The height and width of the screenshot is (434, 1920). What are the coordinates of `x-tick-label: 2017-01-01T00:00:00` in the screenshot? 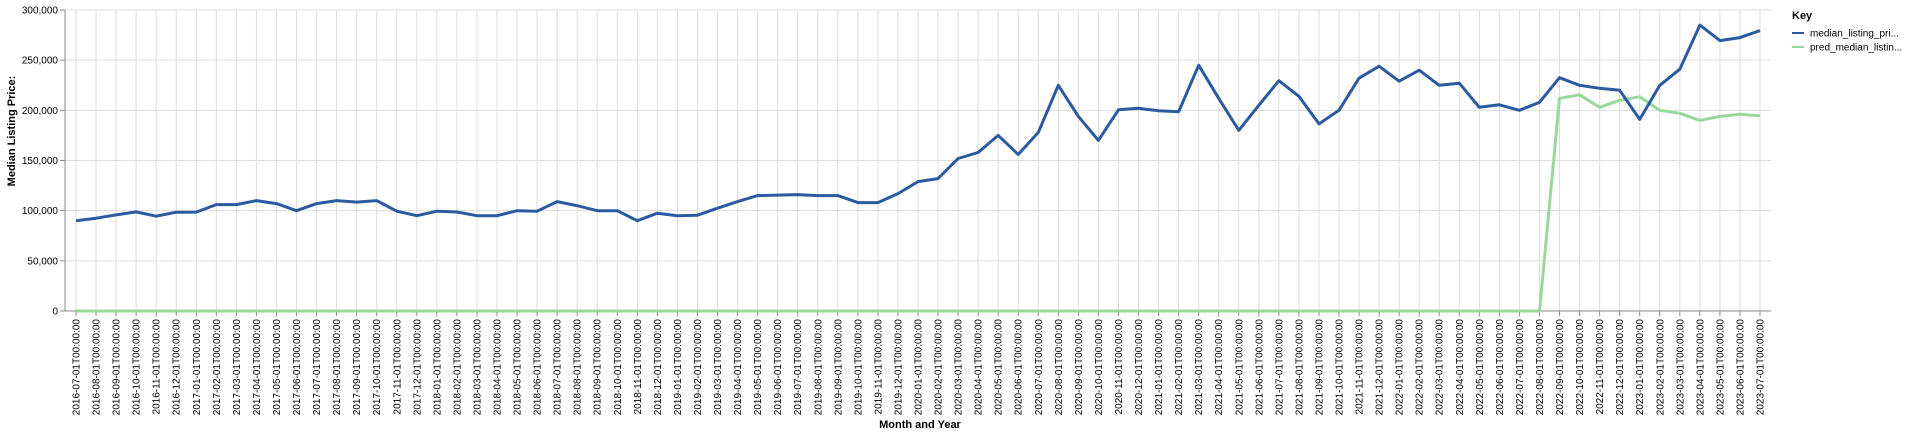 It's located at (197, 367).